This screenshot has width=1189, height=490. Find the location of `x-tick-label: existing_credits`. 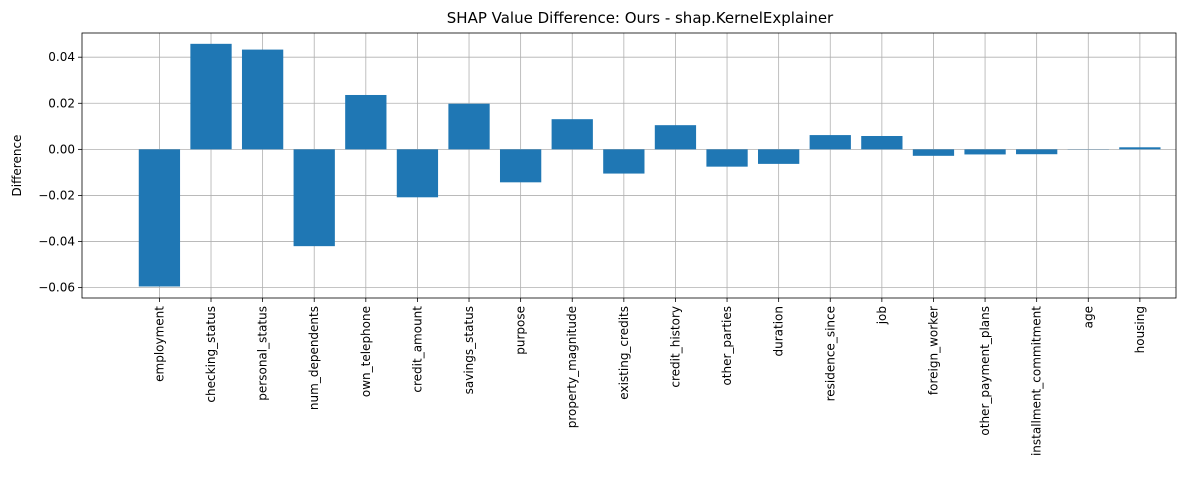

x-tick-label: existing_credits is located at coordinates (624, 353).